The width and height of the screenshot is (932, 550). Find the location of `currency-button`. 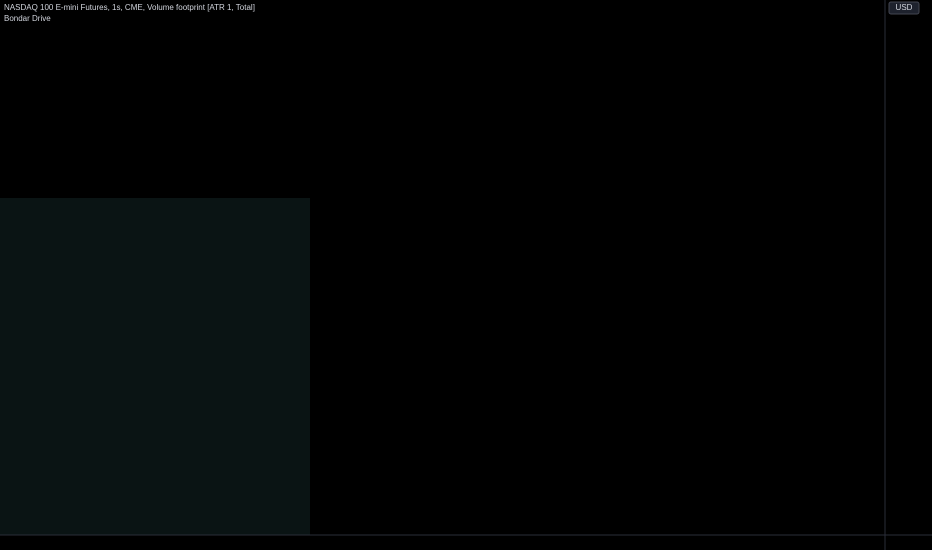

currency-button is located at coordinates (904, 8).